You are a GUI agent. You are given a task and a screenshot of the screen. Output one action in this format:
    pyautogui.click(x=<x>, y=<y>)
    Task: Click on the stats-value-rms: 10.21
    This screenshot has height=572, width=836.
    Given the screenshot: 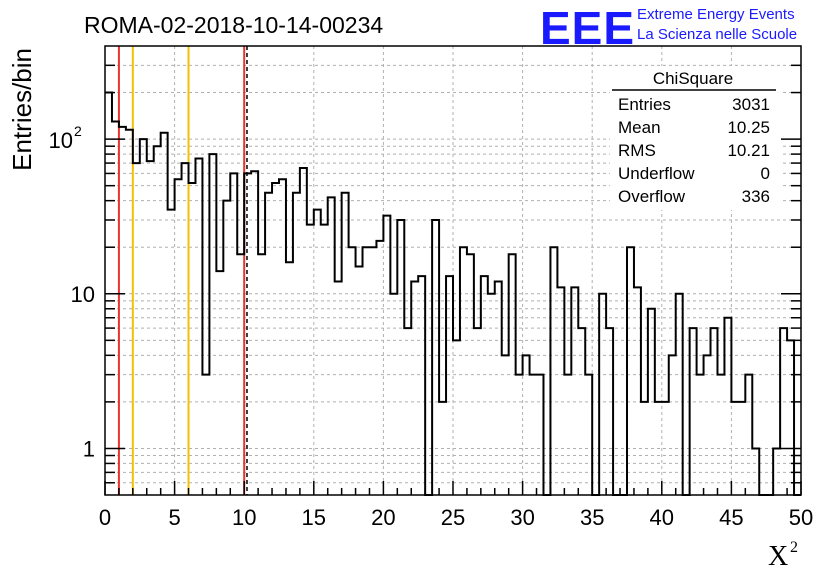 What is the action you would take?
    pyautogui.click(x=748, y=150)
    